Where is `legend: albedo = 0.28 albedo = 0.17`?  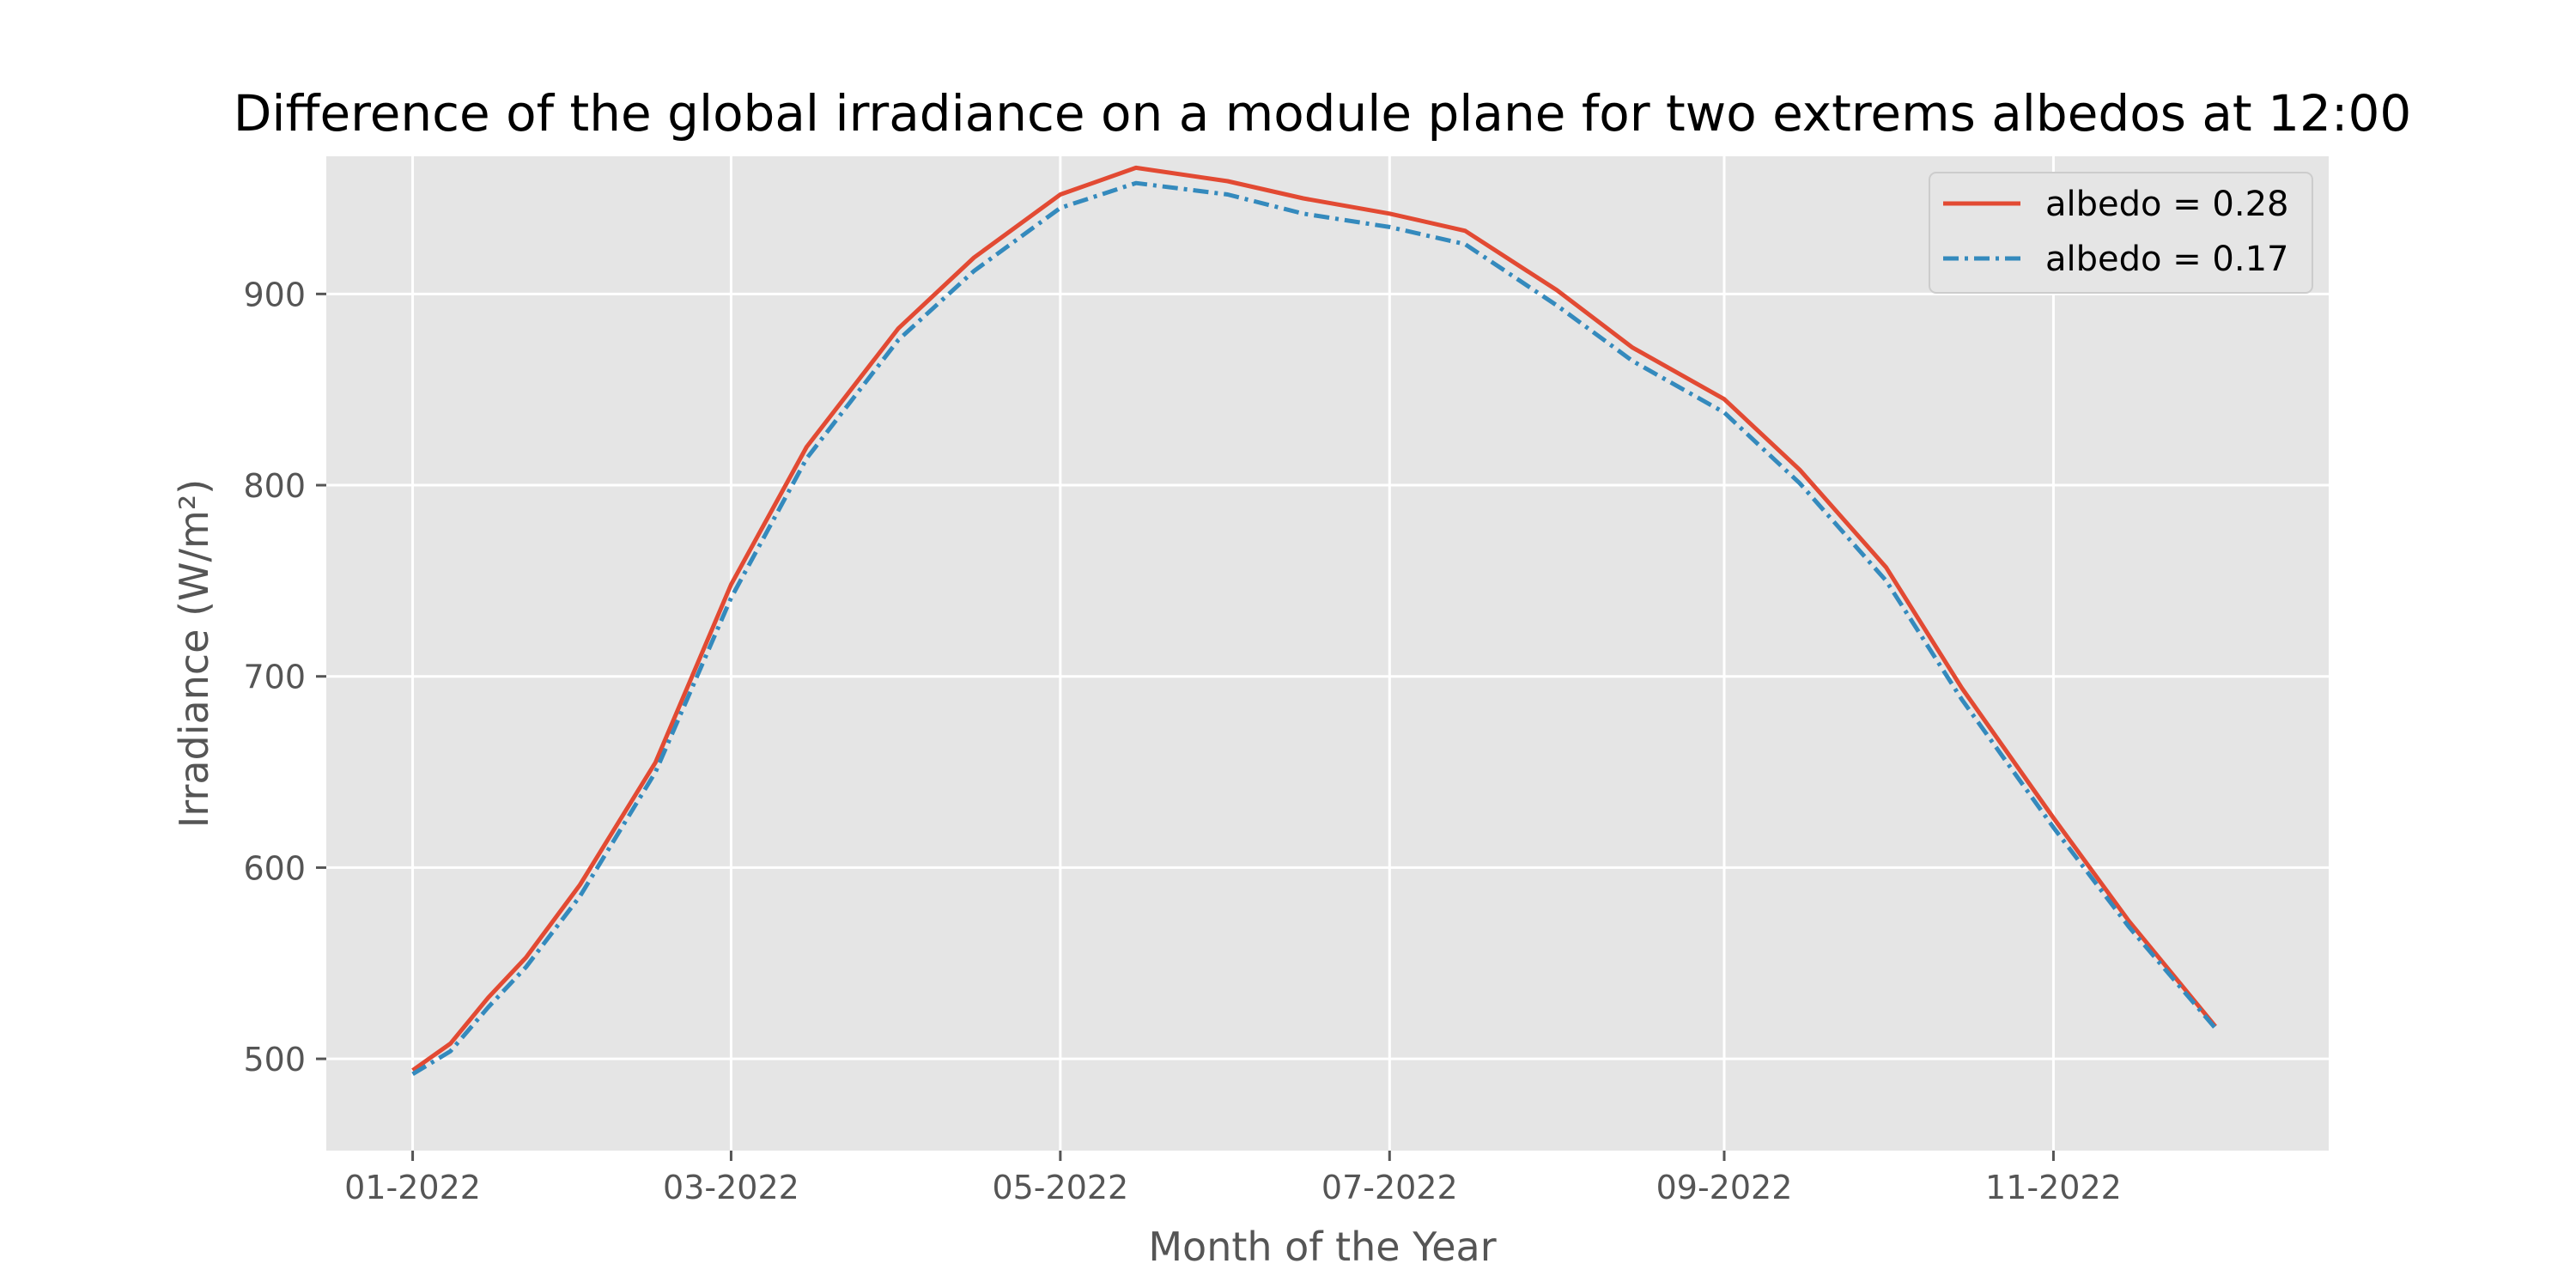
legend: albedo = 0.28 albedo = 0.17 is located at coordinates (2121, 233).